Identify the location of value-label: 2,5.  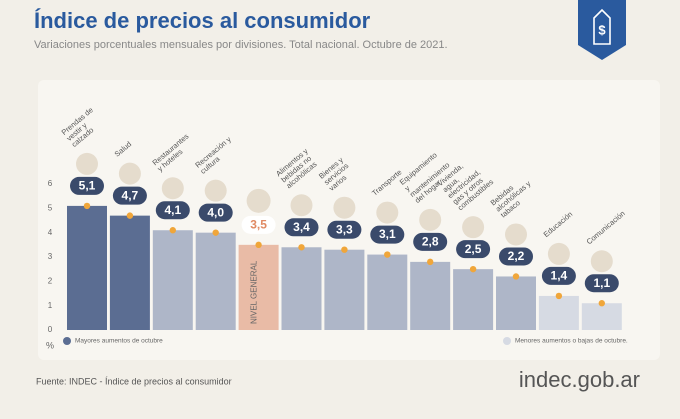
(473, 249).